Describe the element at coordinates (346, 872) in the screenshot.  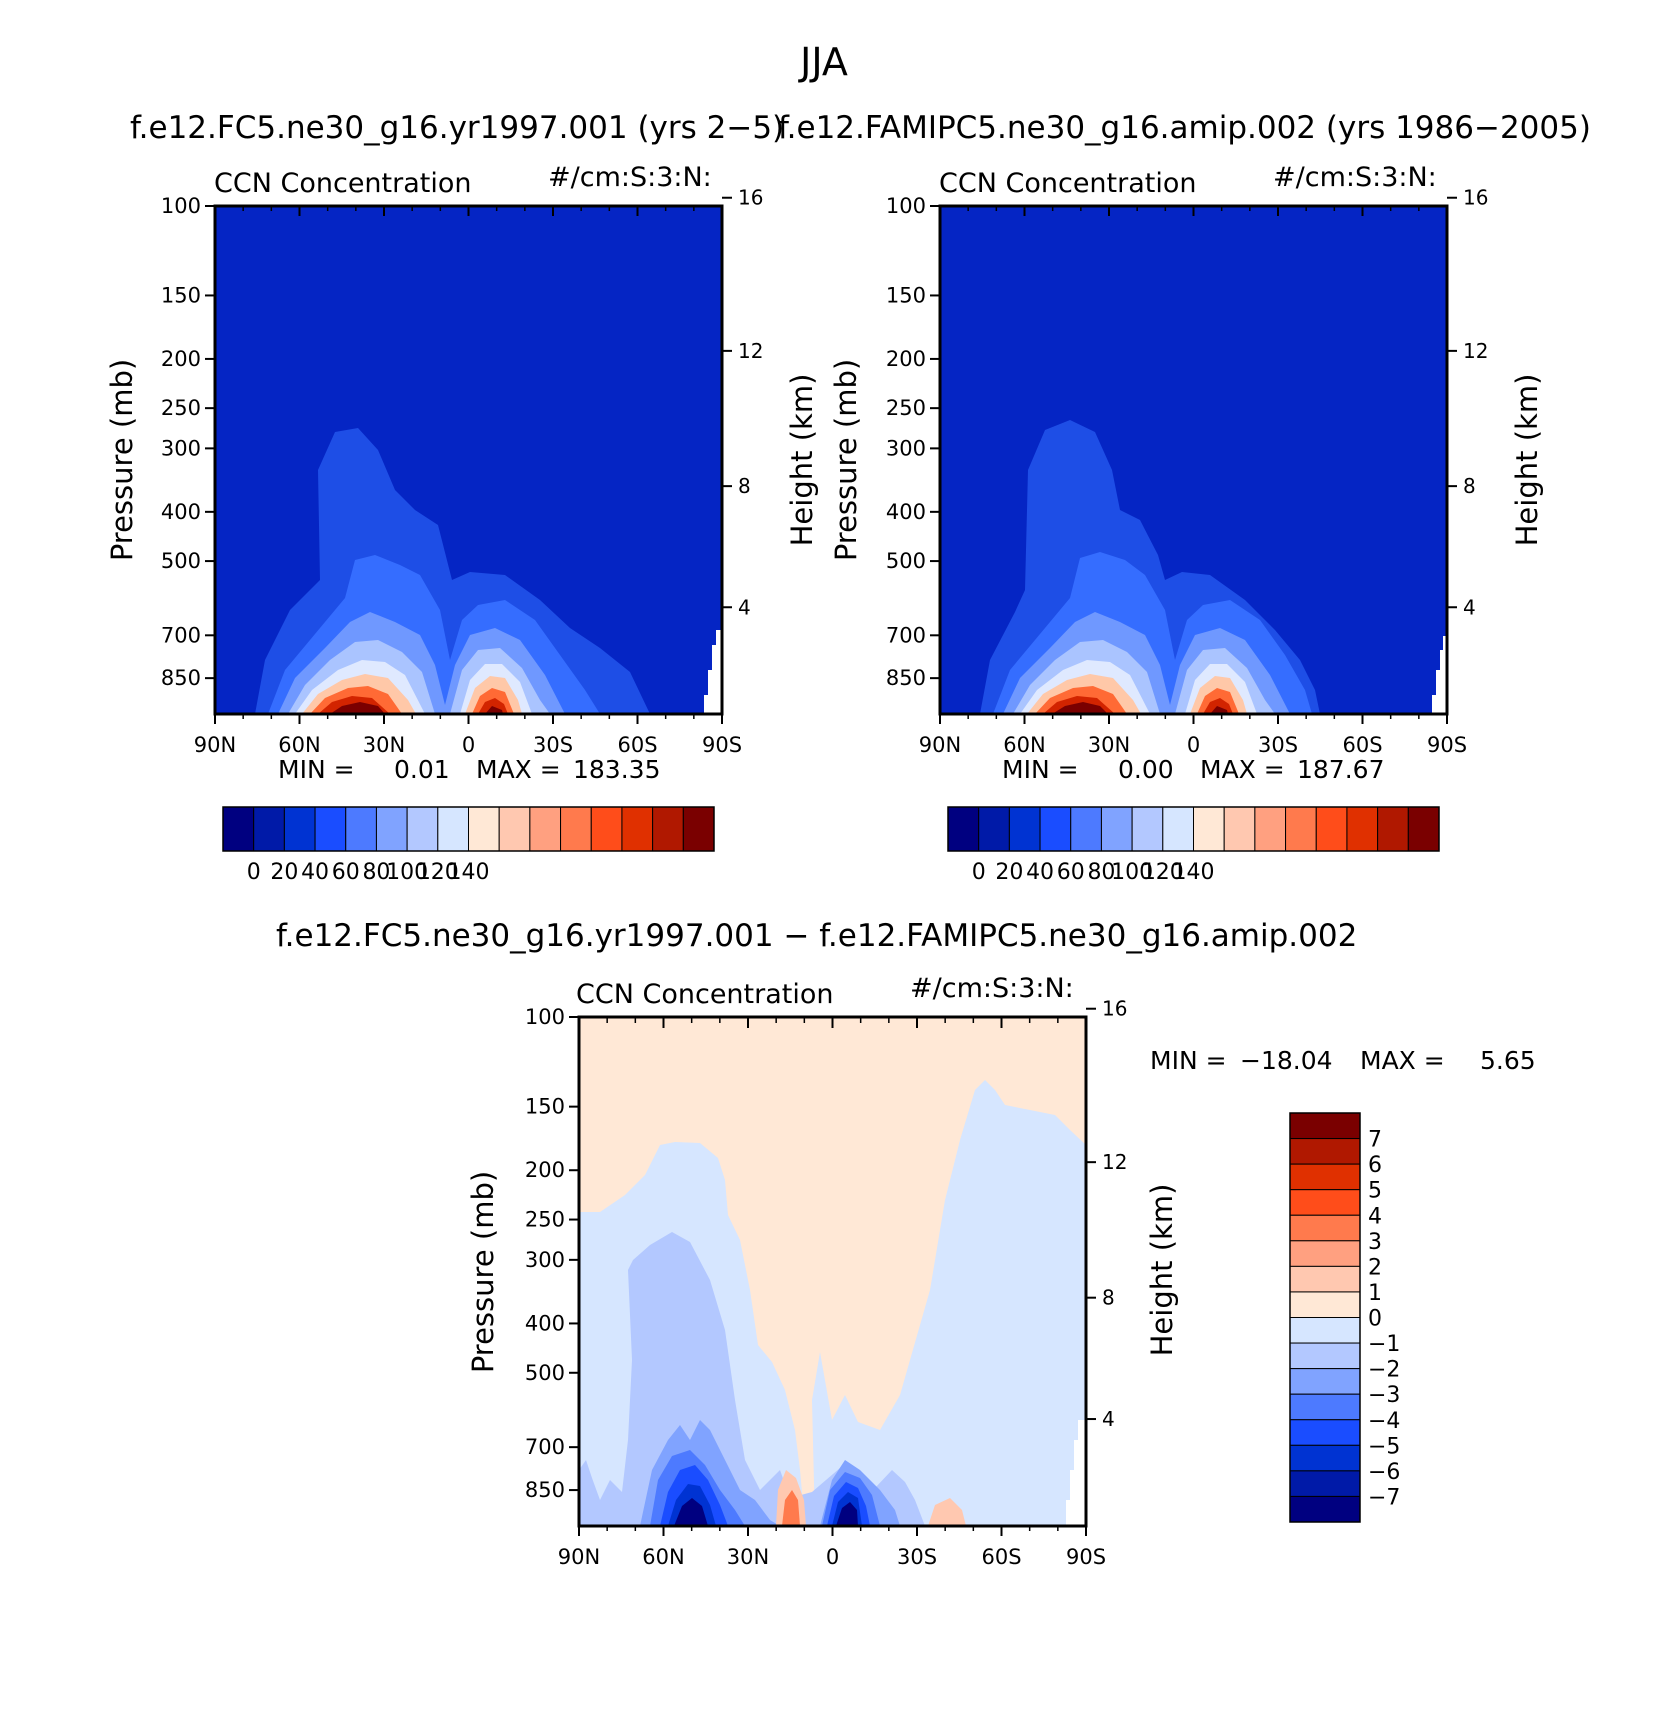
I see `colorbar-label: 60` at that location.